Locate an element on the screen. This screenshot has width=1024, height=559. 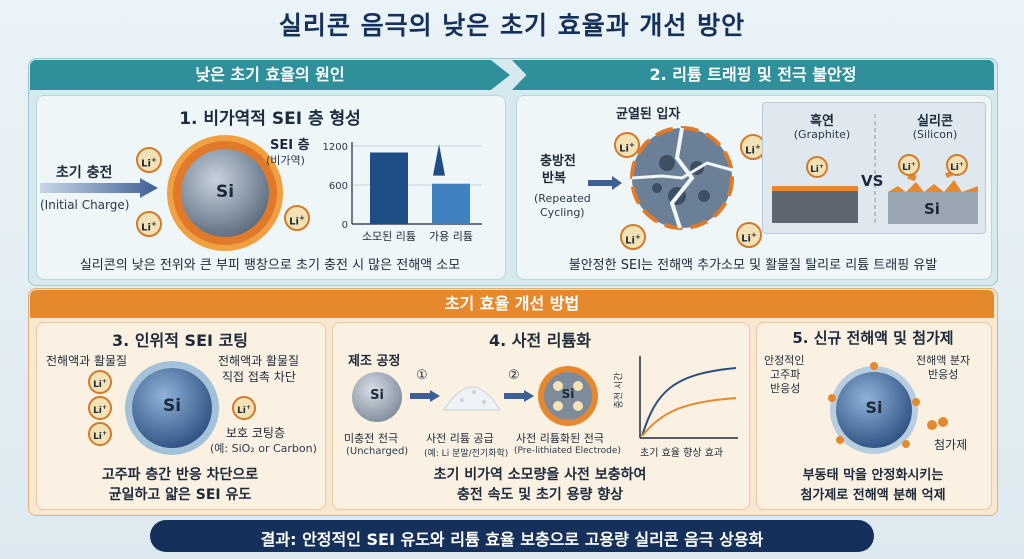
coating-caption-1: 고주파 층간 반응 차단으로 is located at coordinates (180, 475).